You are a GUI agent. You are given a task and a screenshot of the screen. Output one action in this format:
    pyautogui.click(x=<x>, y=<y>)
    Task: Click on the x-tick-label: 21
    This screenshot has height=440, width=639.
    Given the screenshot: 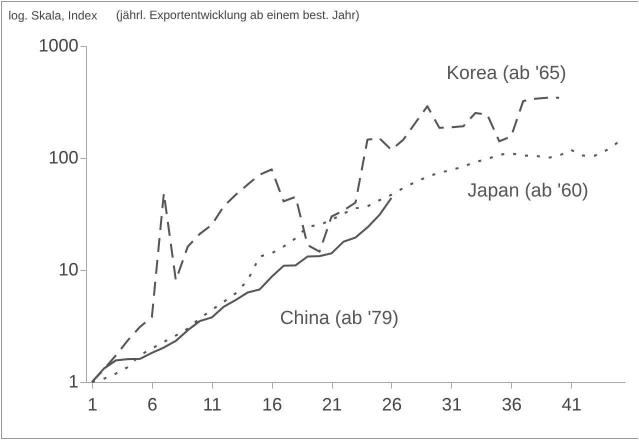 What is the action you would take?
    pyautogui.click(x=332, y=404)
    